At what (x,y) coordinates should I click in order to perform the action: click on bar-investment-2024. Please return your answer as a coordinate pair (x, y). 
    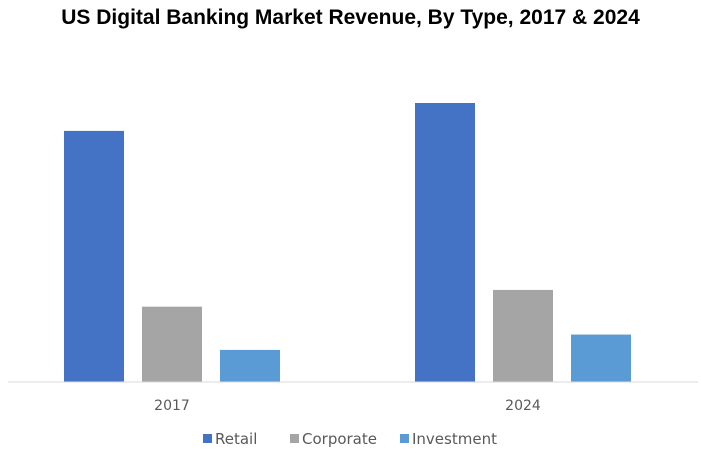
    Looking at the image, I should click on (601, 358).